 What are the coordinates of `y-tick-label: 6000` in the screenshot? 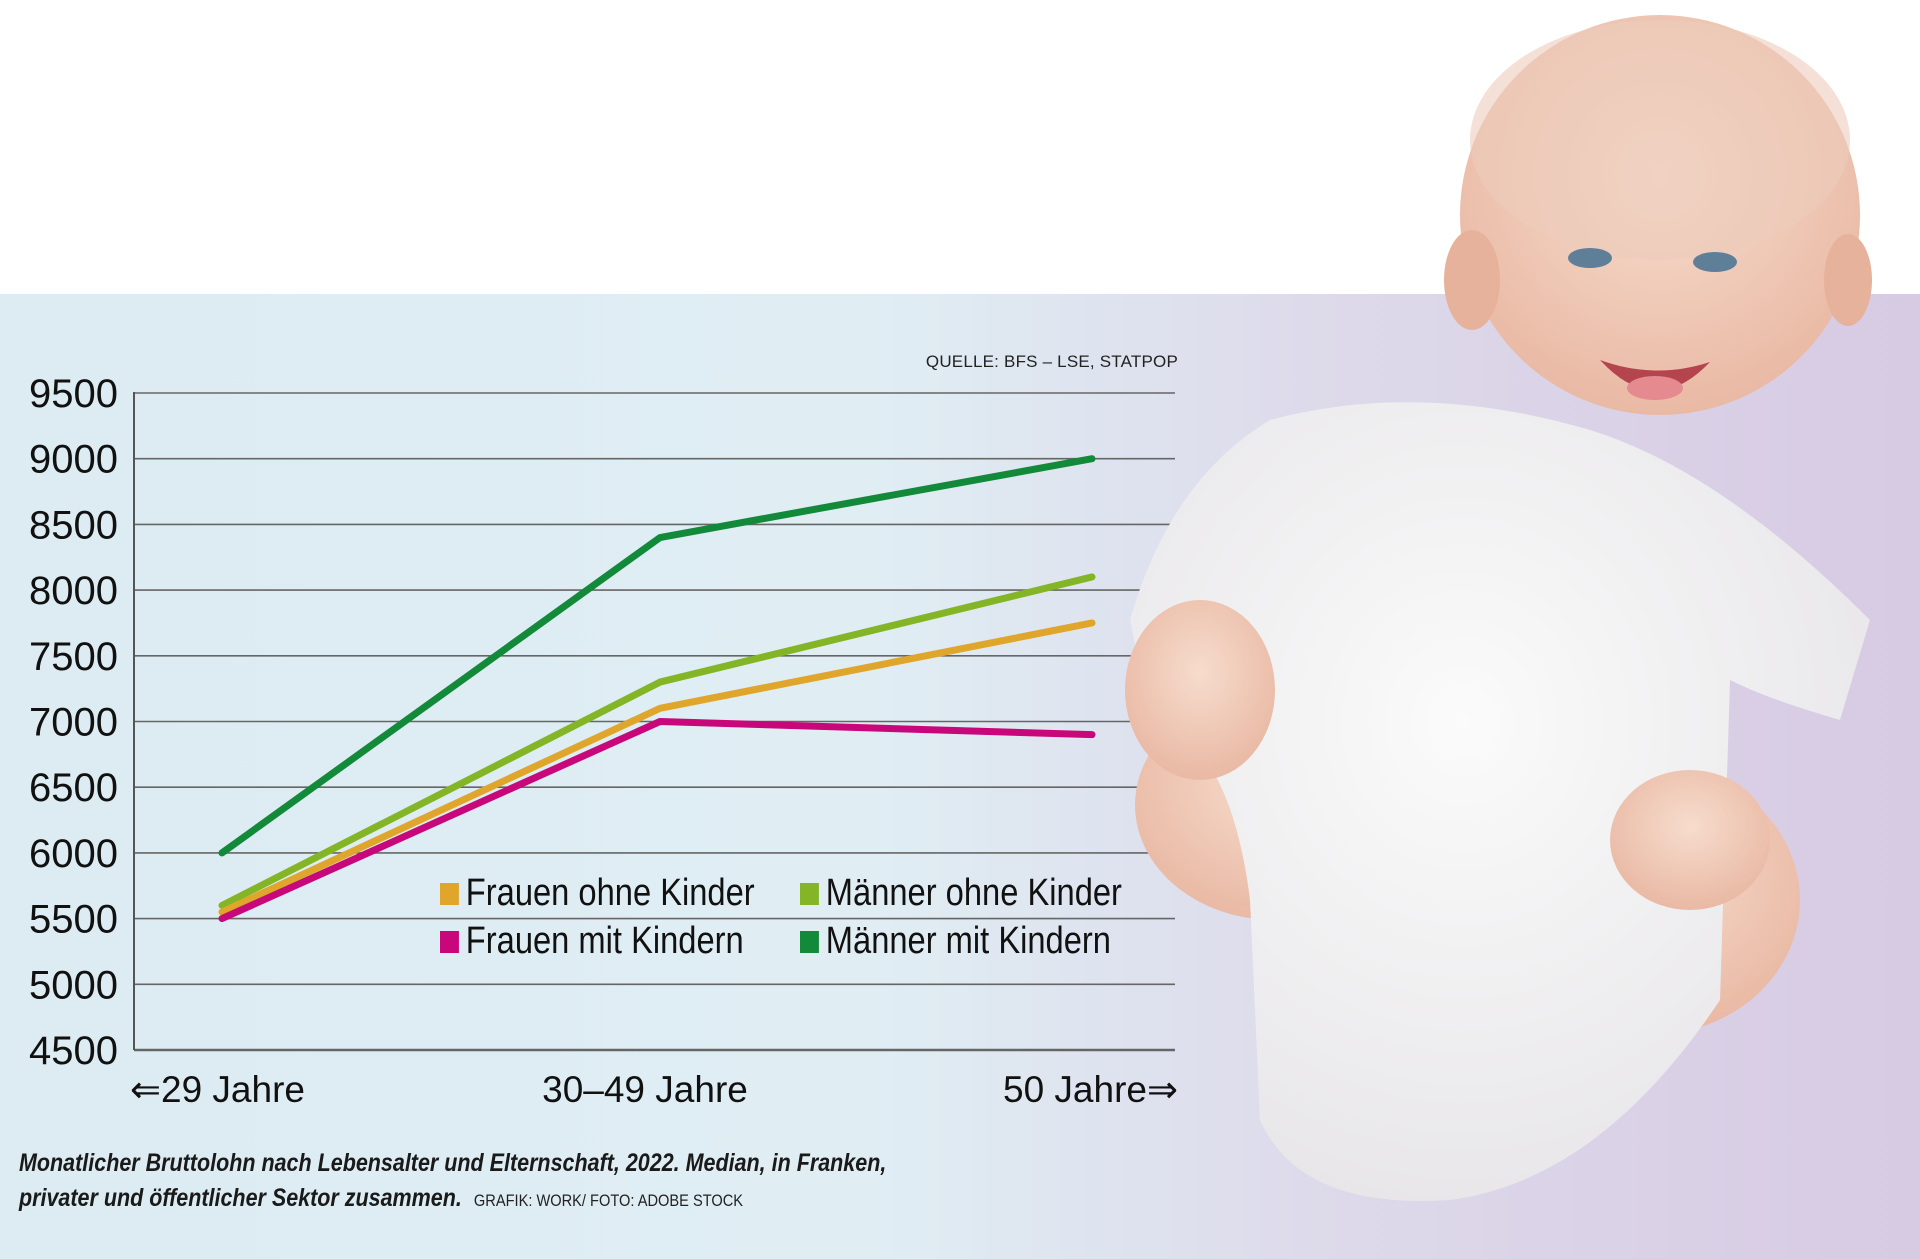 It's located at (73, 854).